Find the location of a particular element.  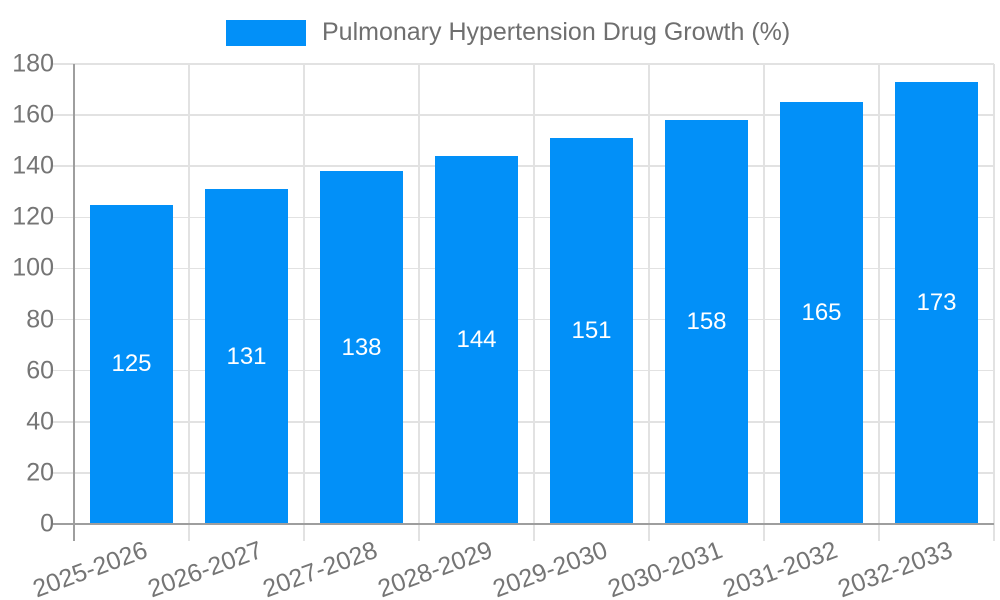

bar-value-label: 125 is located at coordinates (131, 364).